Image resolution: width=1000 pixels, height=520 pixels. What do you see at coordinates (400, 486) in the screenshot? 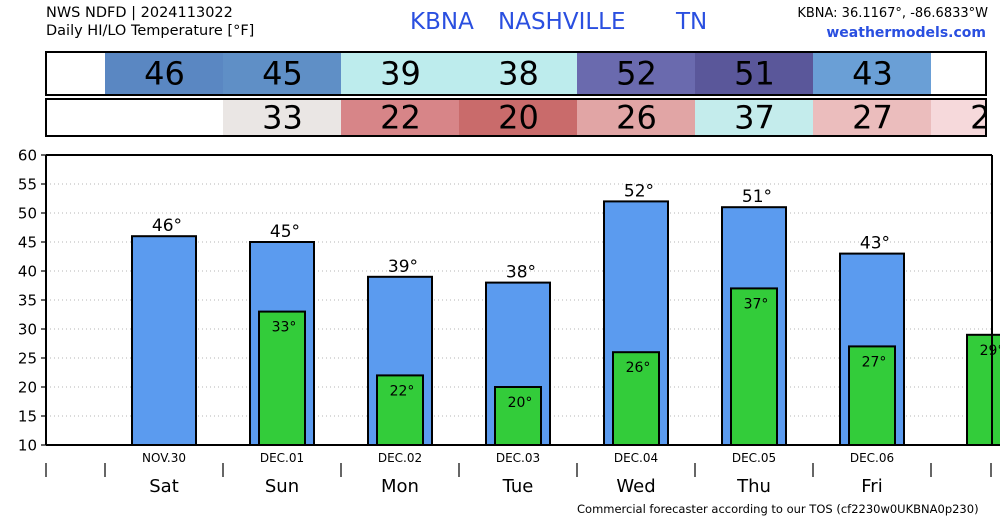
I see `x-day-label: Mon` at bounding box center [400, 486].